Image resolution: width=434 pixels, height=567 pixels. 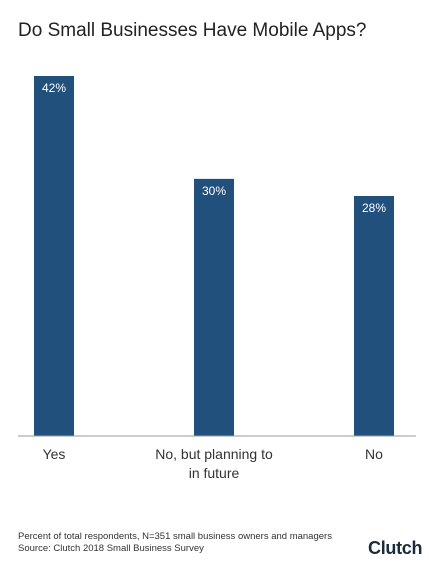 What do you see at coordinates (395, 548) in the screenshot?
I see `brand-logo: Clutch` at bounding box center [395, 548].